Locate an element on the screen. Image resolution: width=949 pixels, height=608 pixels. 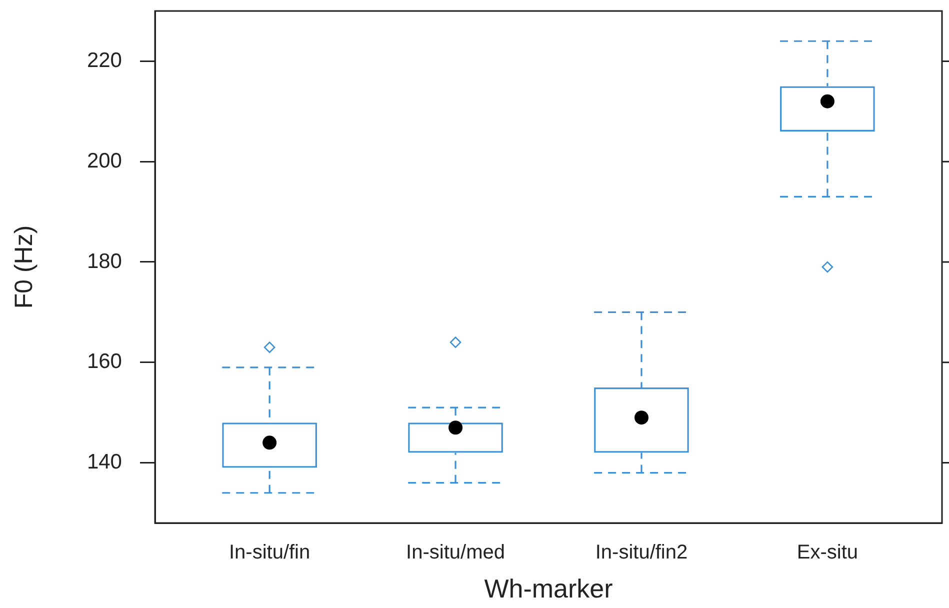
x-axis-title: Wh-marker is located at coordinates (549, 589).